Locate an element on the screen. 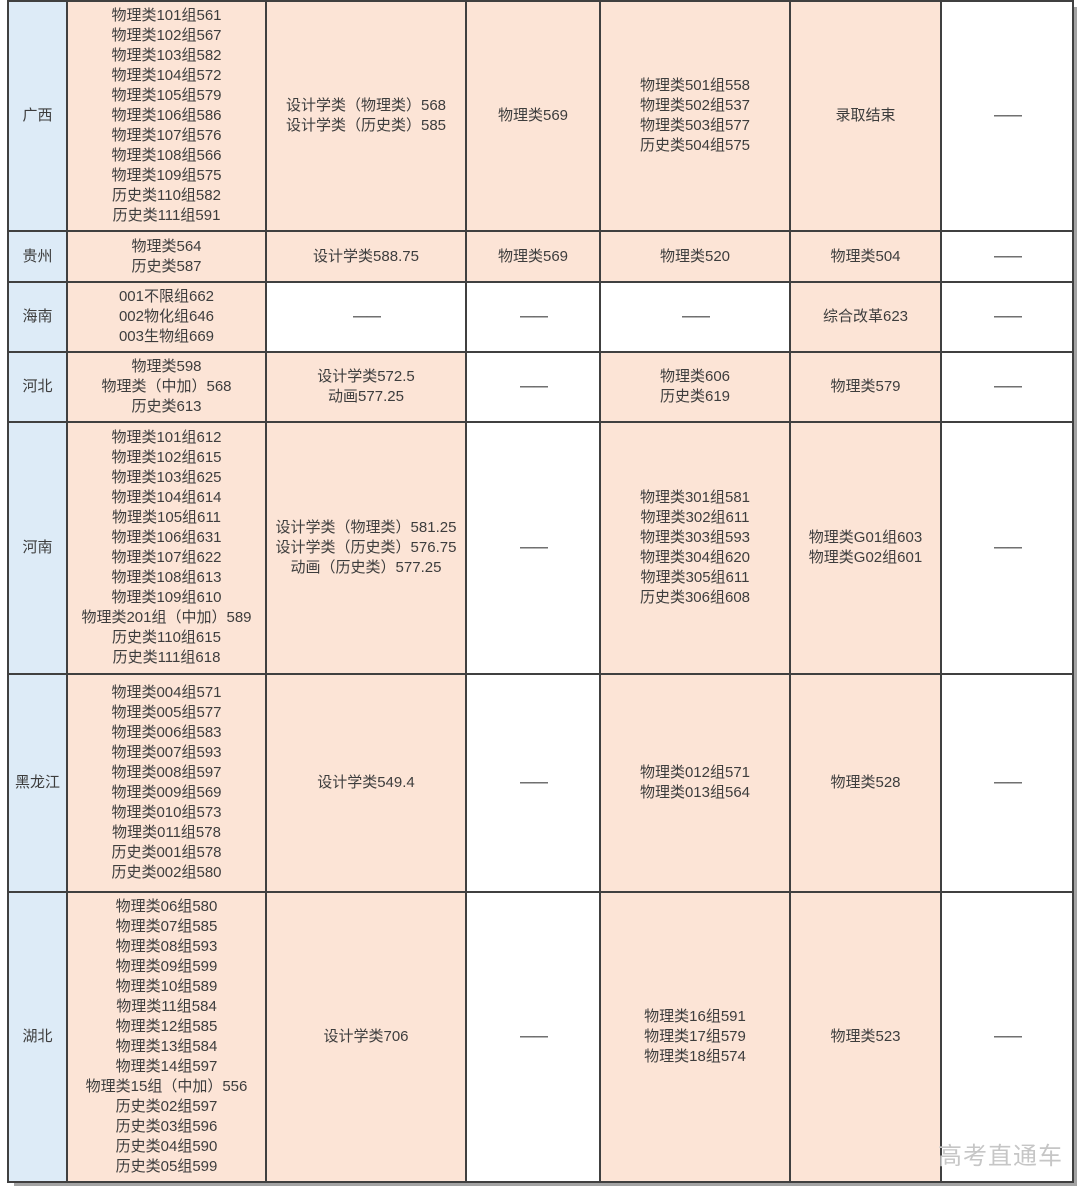 Image resolution: width=1080 pixels, height=1190 pixels. cell-line: 物理类102组615 is located at coordinates (166, 457).